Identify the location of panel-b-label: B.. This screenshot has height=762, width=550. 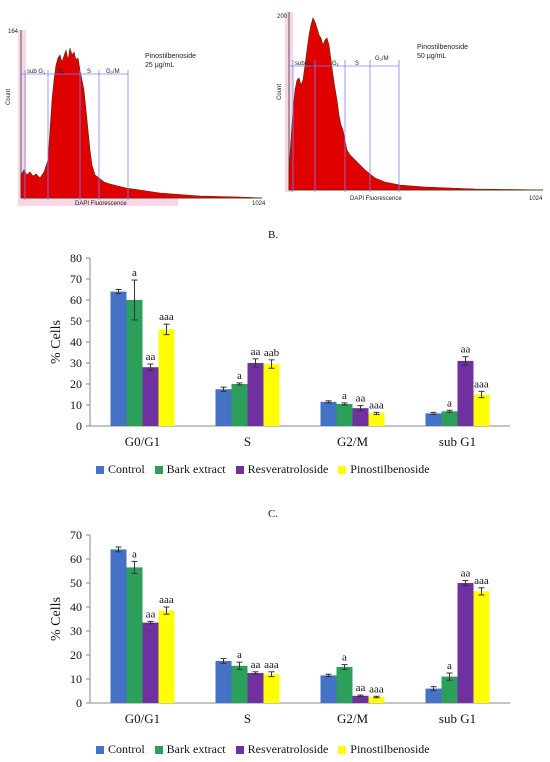
(273, 235).